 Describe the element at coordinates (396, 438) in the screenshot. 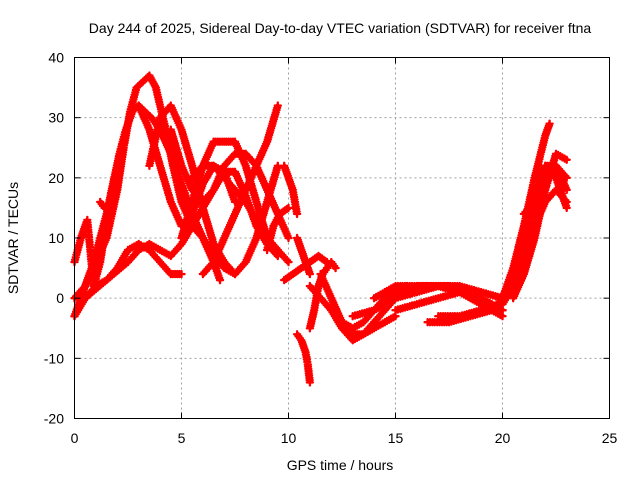

I see `x-tick-label: 15` at that location.